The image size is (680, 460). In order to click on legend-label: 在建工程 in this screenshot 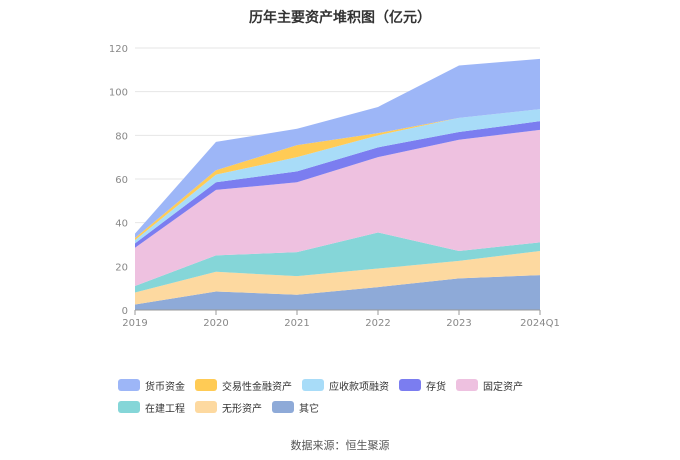, I will do `click(165, 409)`.